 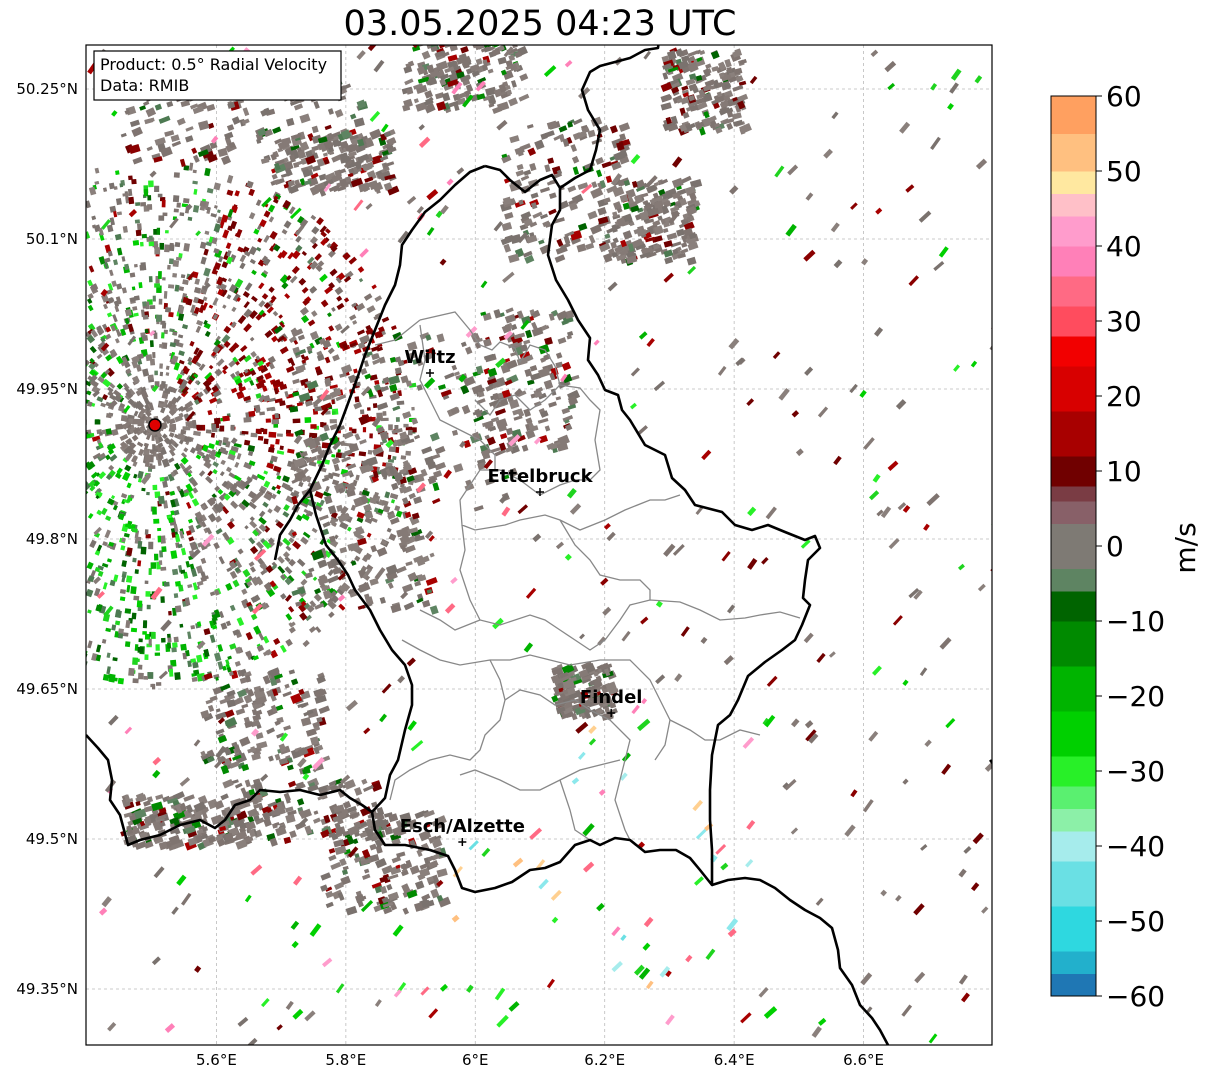 What do you see at coordinates (462, 826) in the screenshot?
I see `city-label: Esch/Alzette` at bounding box center [462, 826].